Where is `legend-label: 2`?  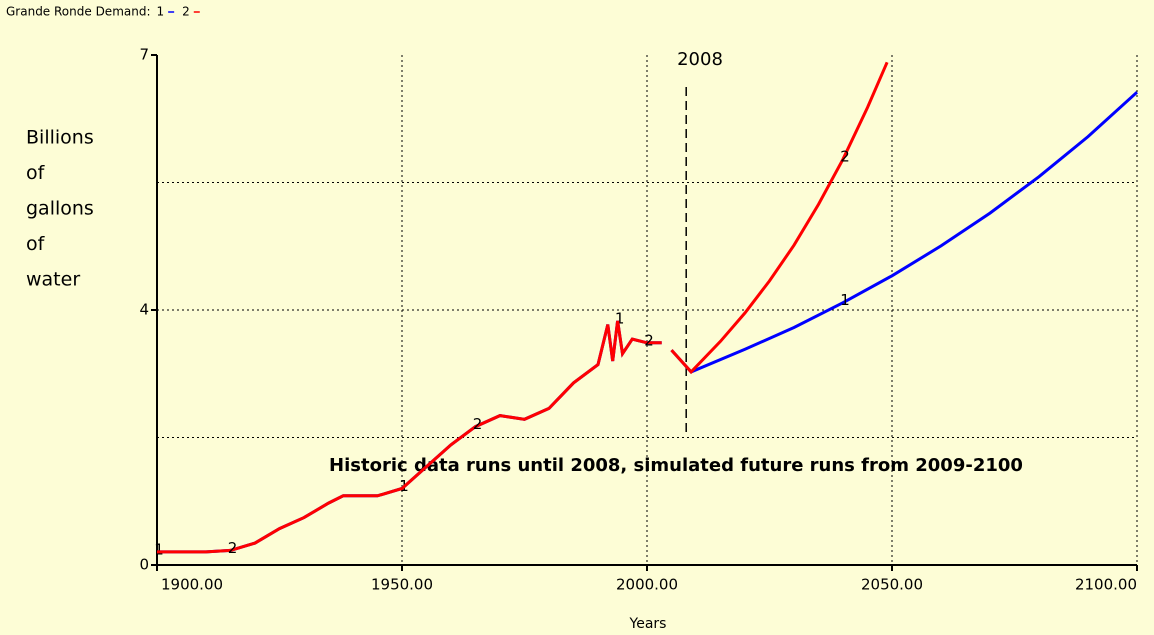
legend-label: 2 is located at coordinates (186, 12).